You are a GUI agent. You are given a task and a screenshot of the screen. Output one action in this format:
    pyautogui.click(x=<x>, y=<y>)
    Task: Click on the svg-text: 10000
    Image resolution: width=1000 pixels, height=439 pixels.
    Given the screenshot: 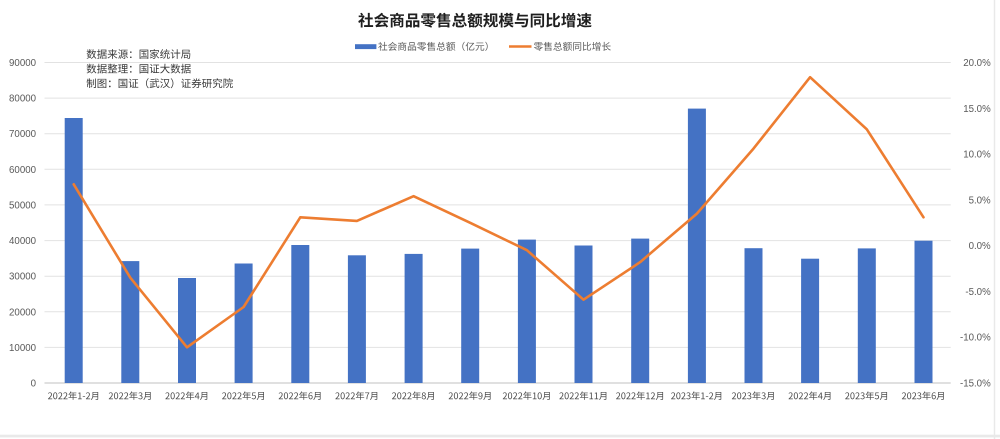 What is the action you would take?
    pyautogui.click(x=23, y=348)
    